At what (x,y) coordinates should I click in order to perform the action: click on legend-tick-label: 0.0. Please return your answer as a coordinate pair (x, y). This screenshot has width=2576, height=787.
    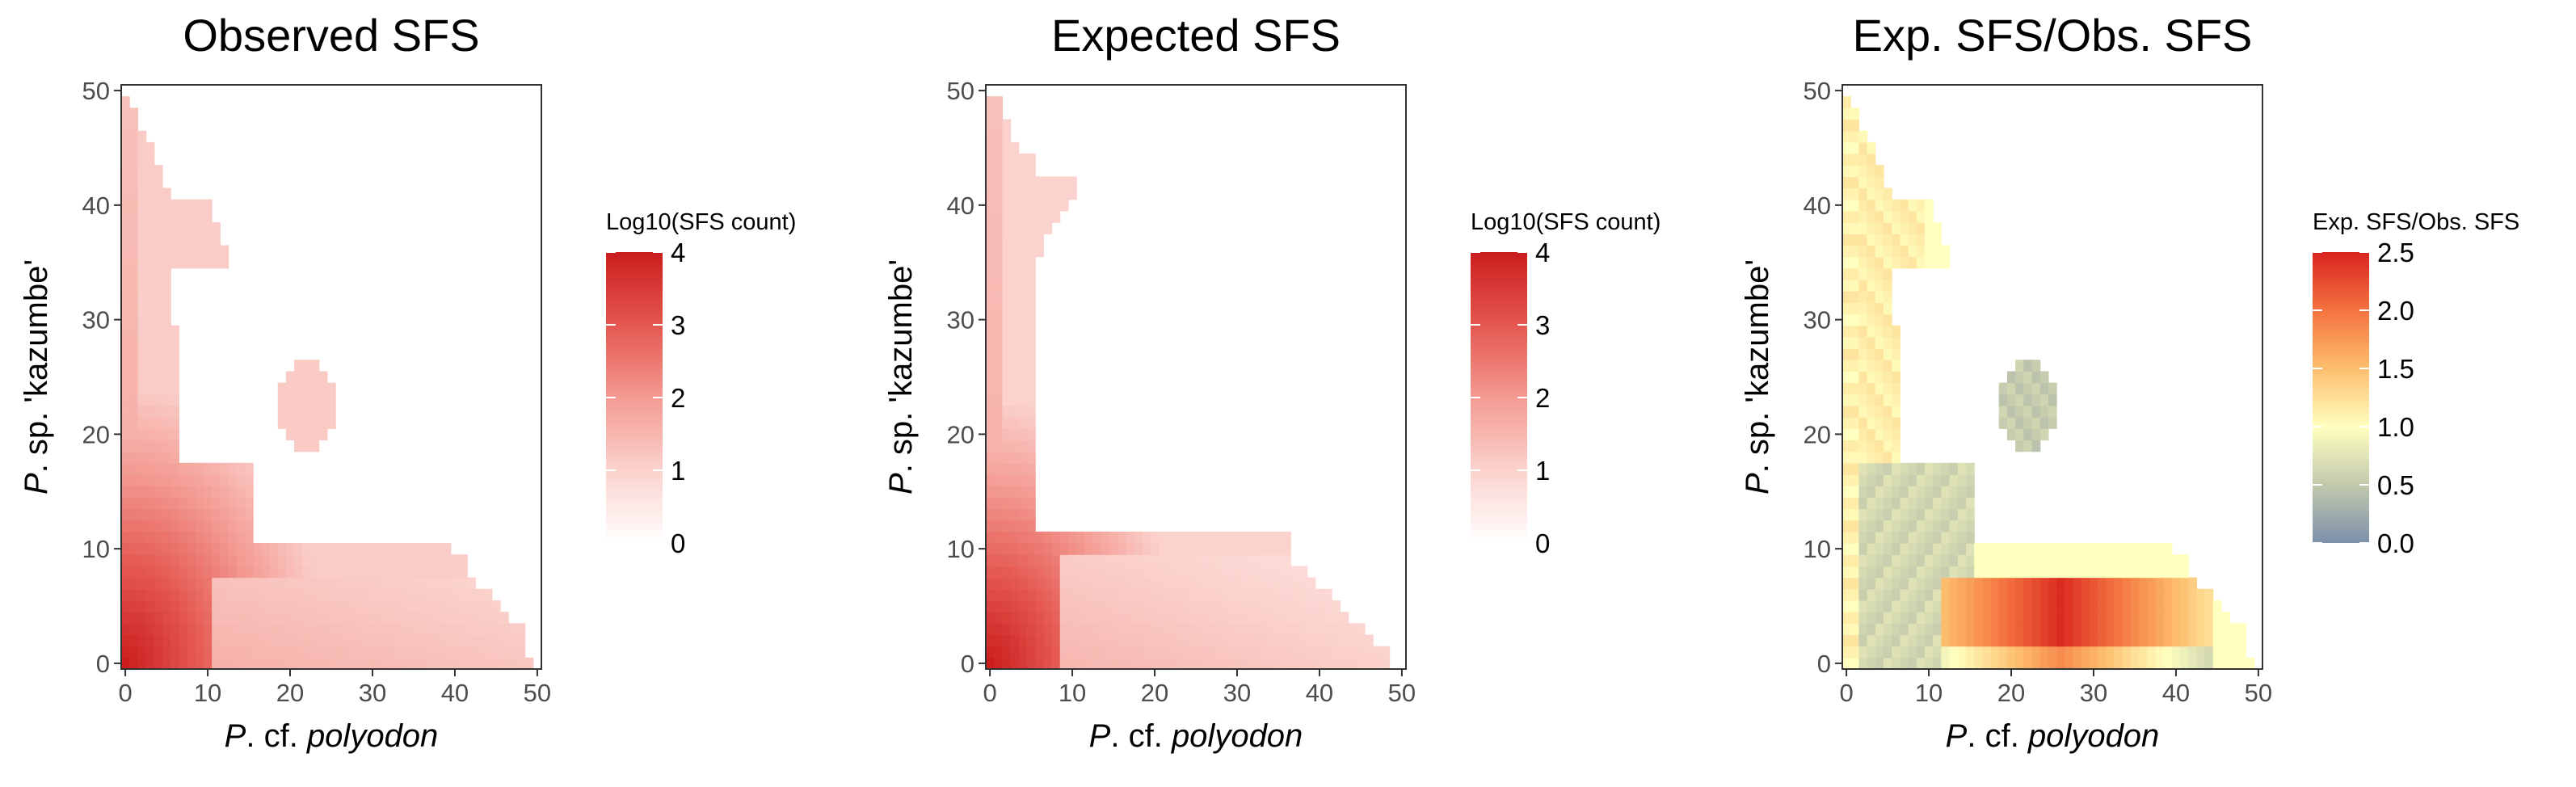
    Looking at the image, I should click on (2395, 543).